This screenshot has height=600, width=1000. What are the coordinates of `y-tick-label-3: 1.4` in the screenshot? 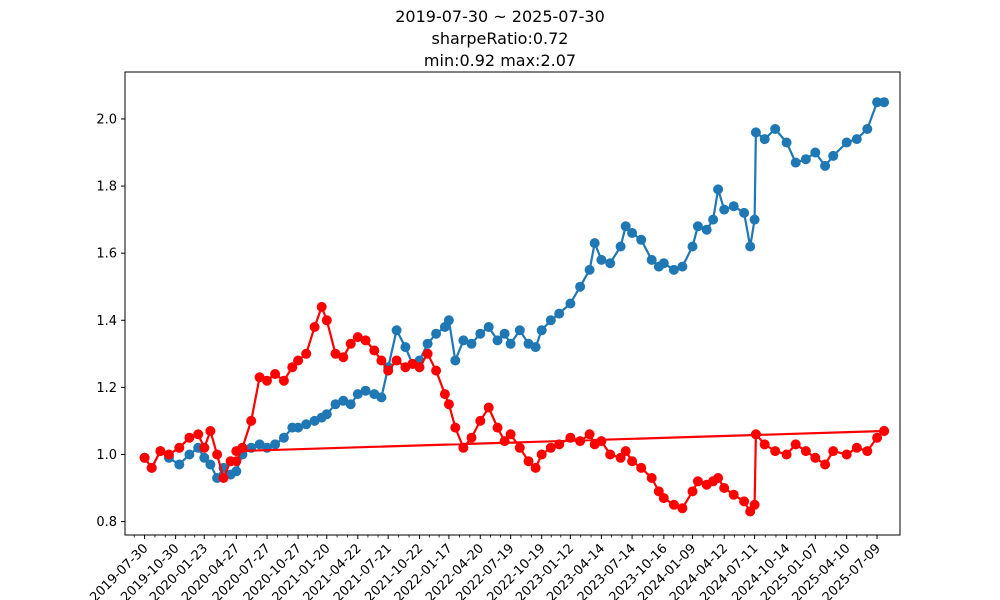 It's located at (106, 321).